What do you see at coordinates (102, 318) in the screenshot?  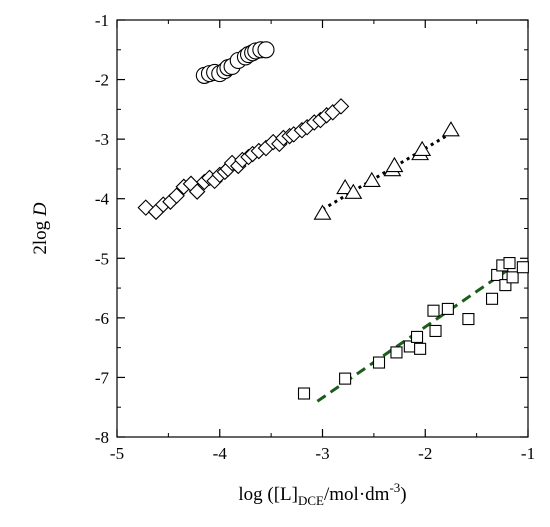 I see `y-tick-label: -6` at bounding box center [102, 318].